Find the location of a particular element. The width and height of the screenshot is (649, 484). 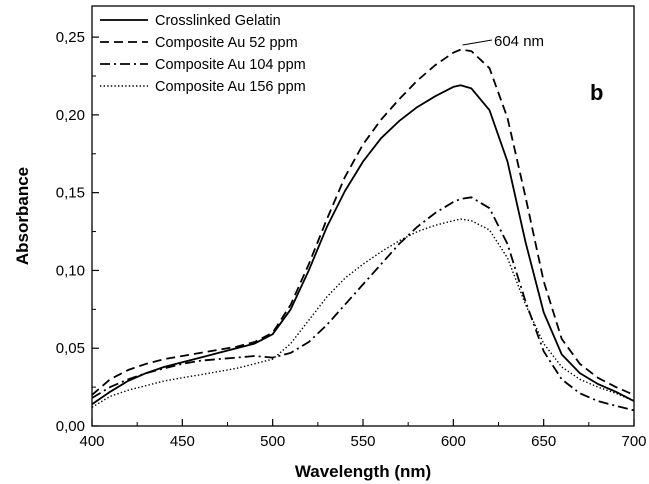

x-tick-label: 550 is located at coordinates (362, 441).